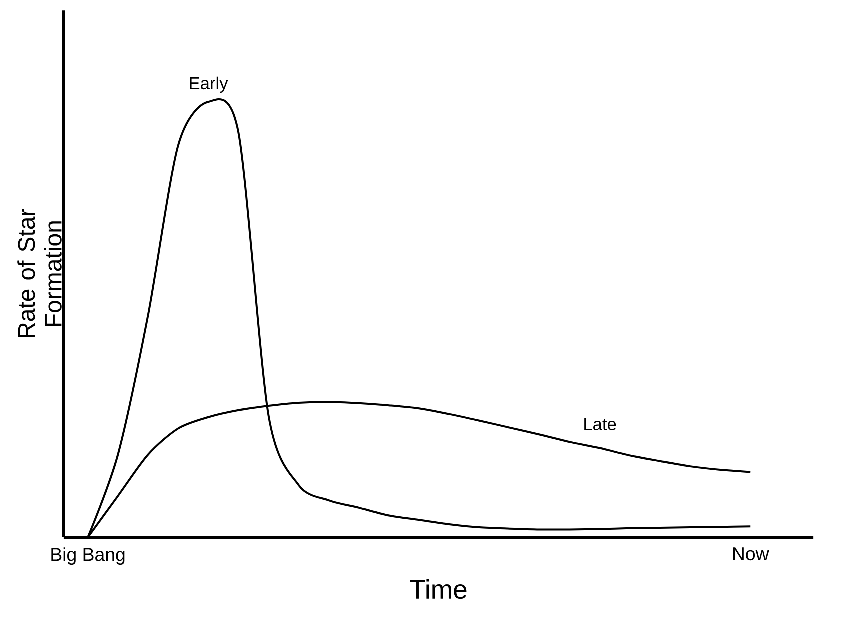  I want to click on series-label: Late, so click(600, 424).